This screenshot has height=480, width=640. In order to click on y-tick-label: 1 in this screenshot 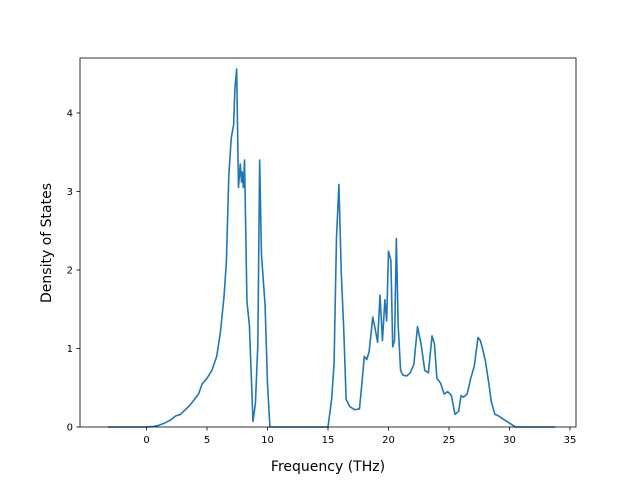, I will do `click(70, 349)`.